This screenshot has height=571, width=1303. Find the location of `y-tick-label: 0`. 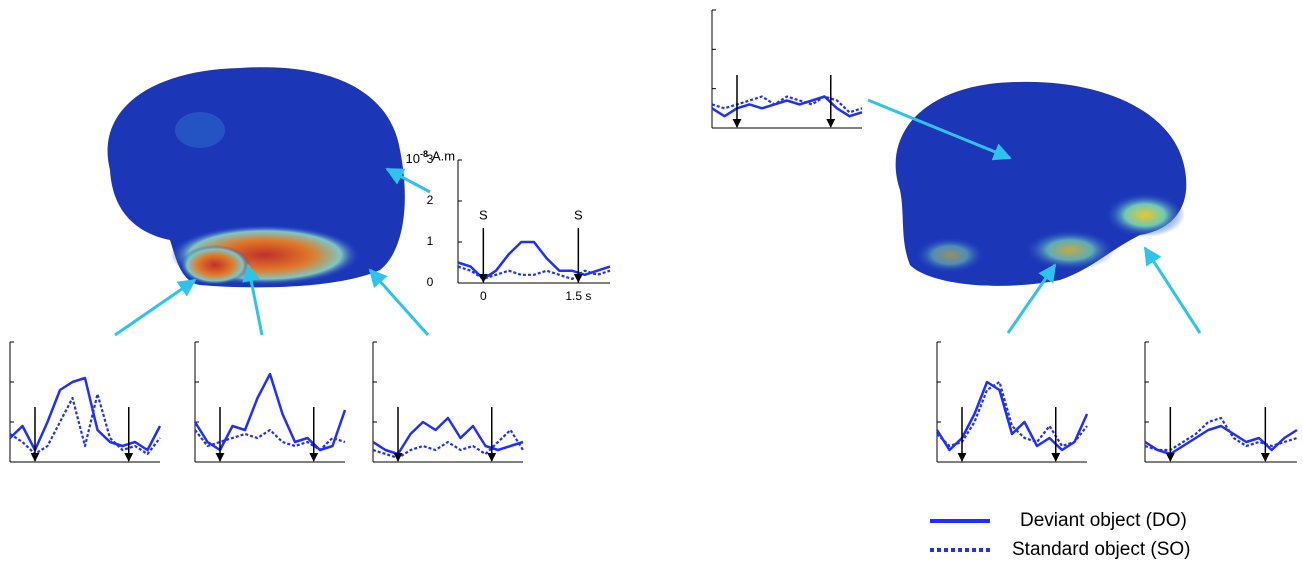

y-tick-label: 0 is located at coordinates (430, 282).